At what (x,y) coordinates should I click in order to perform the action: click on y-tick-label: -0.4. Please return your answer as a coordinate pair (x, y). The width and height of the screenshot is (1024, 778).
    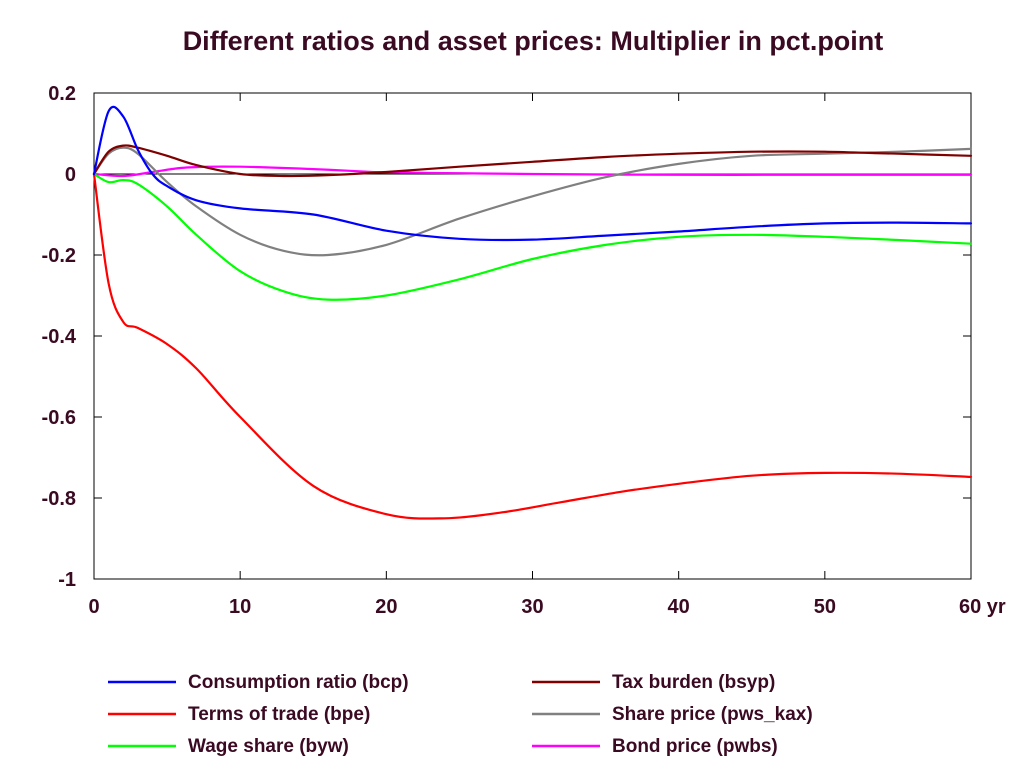
    Looking at the image, I should click on (59, 337).